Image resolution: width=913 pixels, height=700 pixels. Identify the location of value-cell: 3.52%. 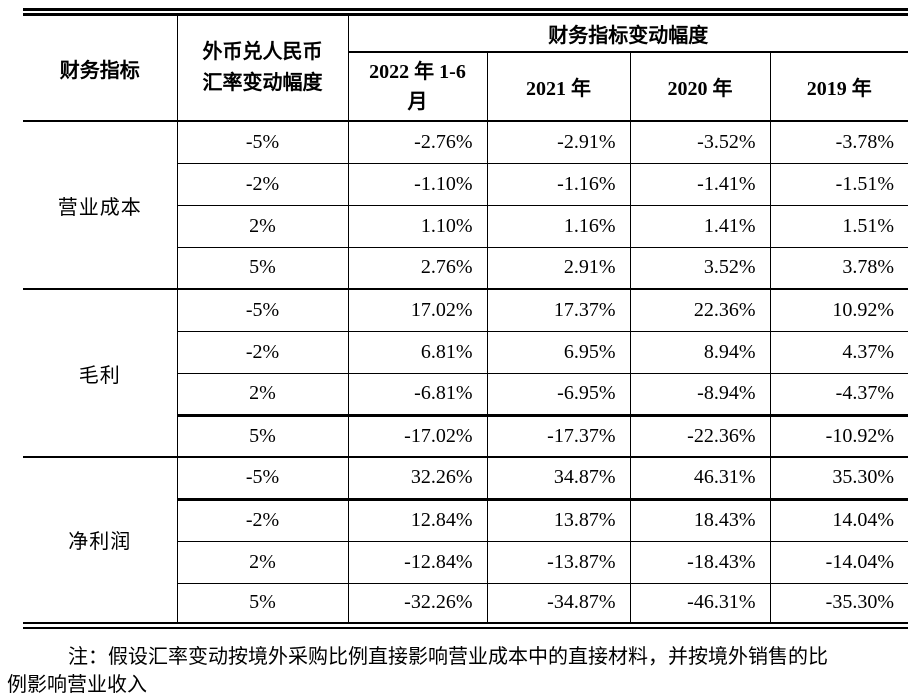
(700, 268).